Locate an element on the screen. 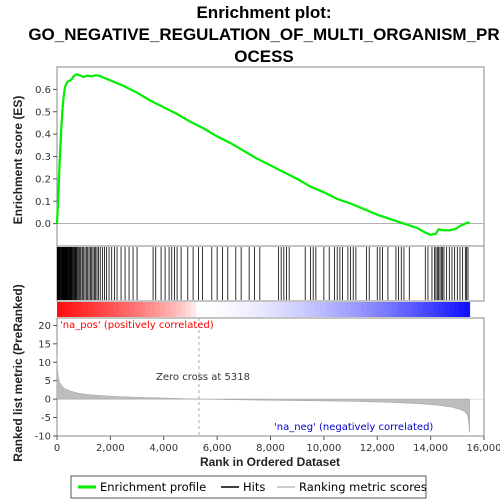 The width and height of the screenshot is (500, 500). x-tick-label: 4,000 is located at coordinates (163, 448).